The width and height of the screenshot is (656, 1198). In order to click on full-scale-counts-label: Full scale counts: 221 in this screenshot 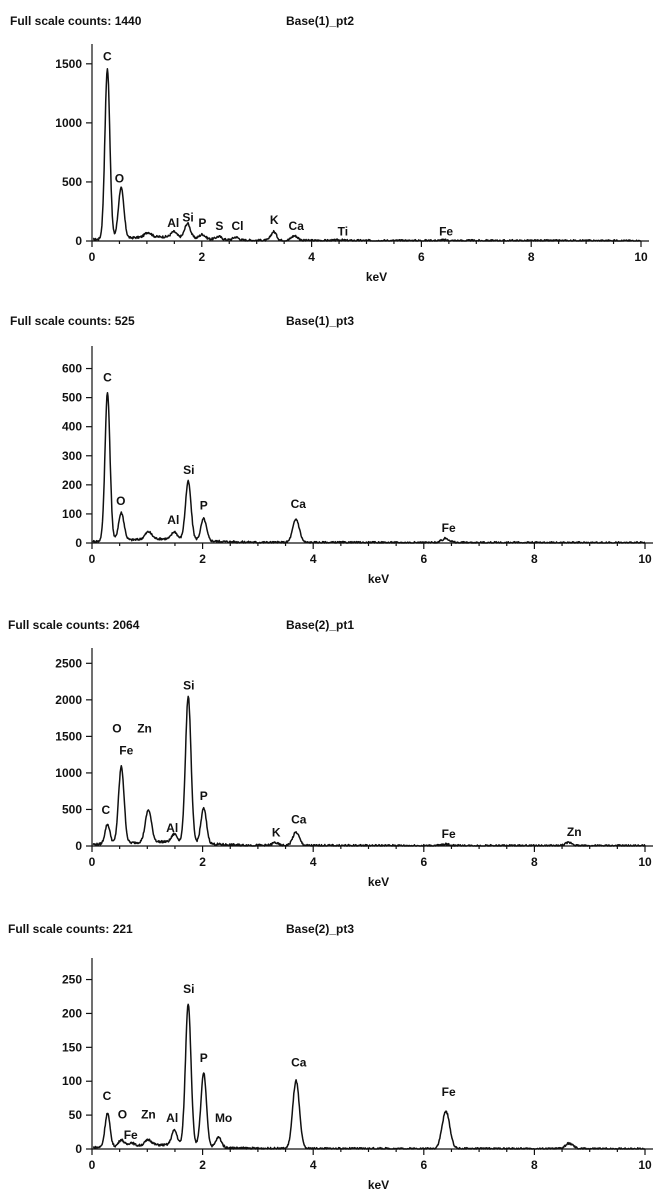, I will do `click(70, 929)`.